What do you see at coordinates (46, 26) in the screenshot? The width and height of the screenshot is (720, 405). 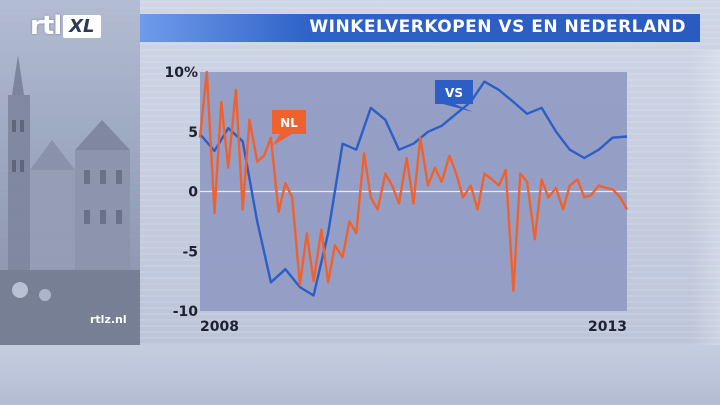 I see `logo-text: rtl` at bounding box center [46, 26].